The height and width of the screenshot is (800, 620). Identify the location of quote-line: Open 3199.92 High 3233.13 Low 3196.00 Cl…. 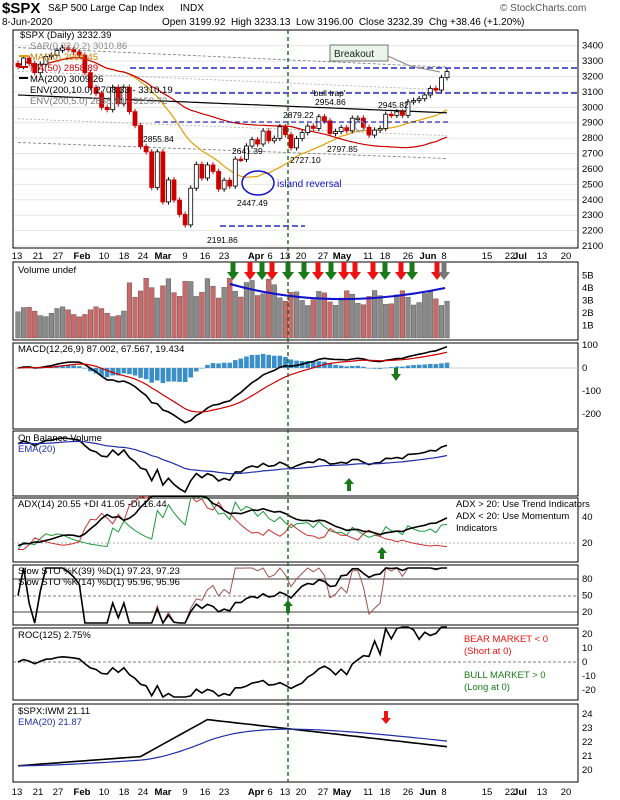
(343, 22).